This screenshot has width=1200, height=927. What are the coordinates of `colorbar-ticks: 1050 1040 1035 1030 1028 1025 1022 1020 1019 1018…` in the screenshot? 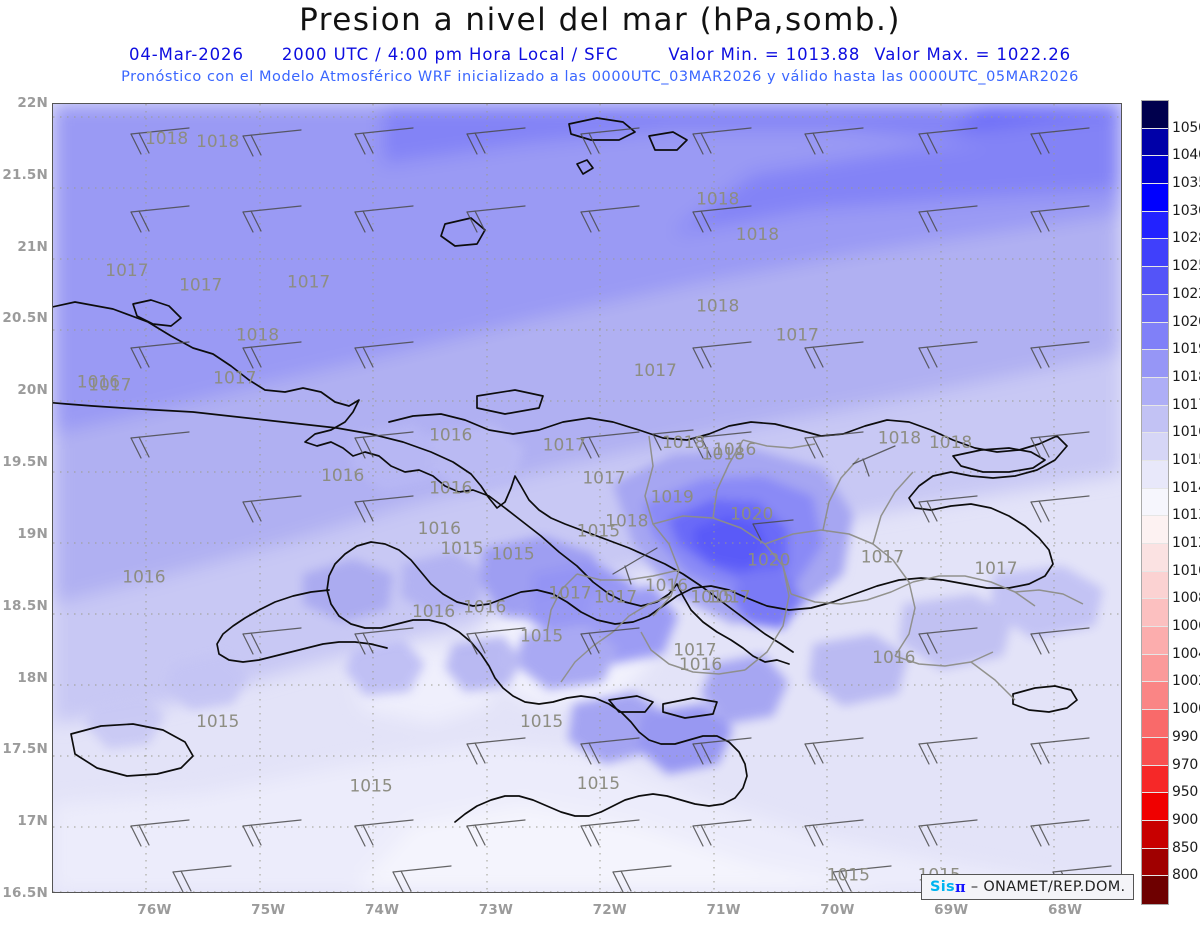 It's located at (1186, 501).